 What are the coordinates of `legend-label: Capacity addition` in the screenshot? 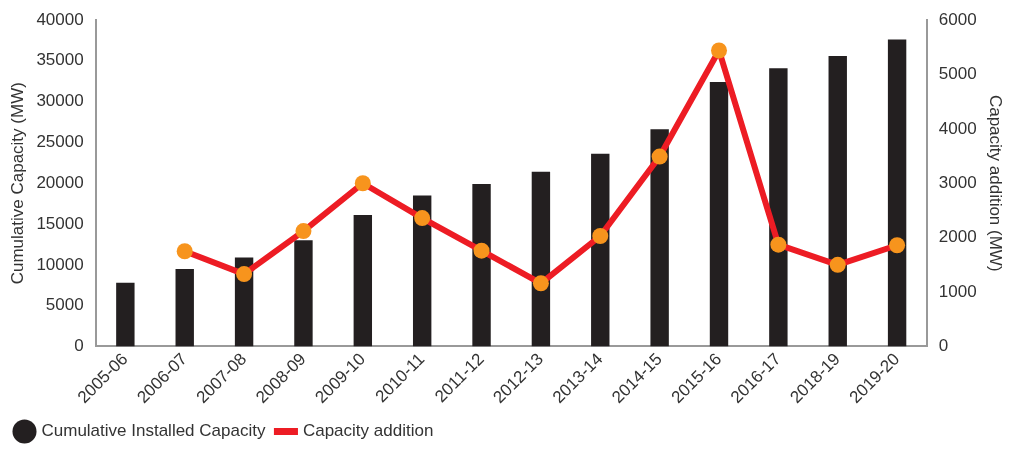 It's located at (368, 431).